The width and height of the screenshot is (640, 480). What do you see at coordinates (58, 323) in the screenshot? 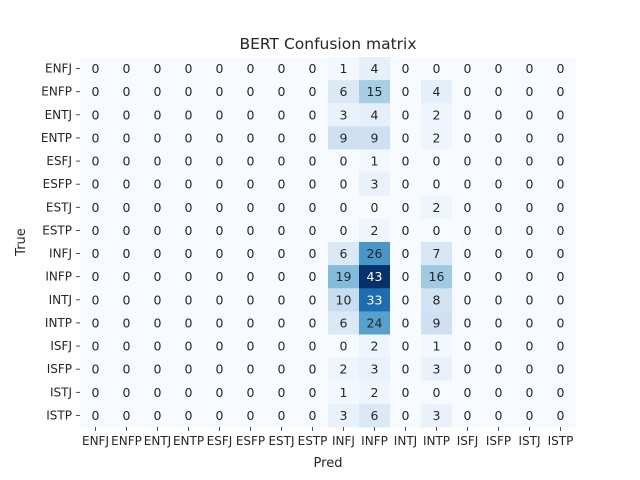
I see `y-tick-label: INTP` at bounding box center [58, 323].